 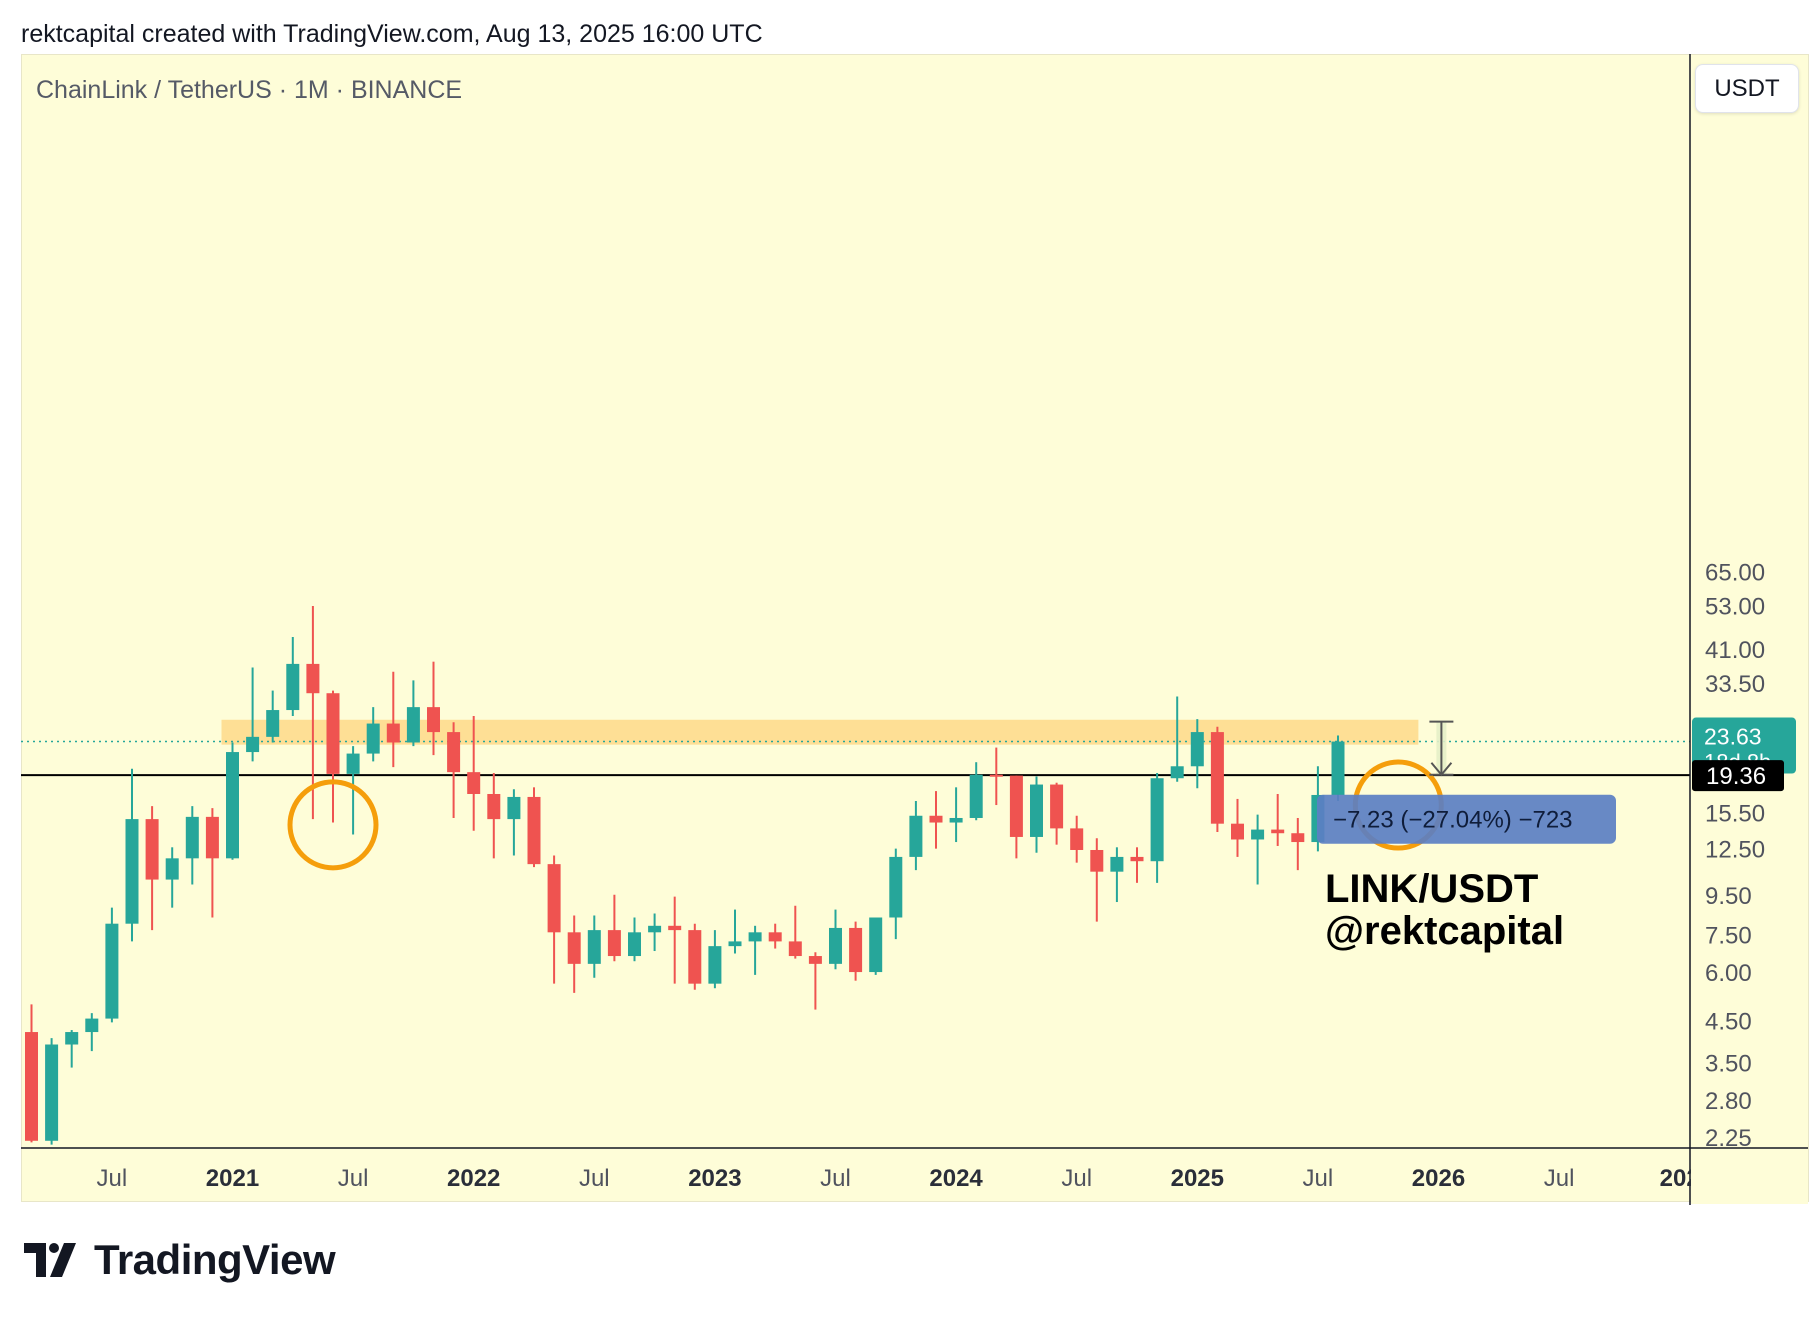 I want to click on tradingview-logo: TradingView, so click(x=180, y=1260).